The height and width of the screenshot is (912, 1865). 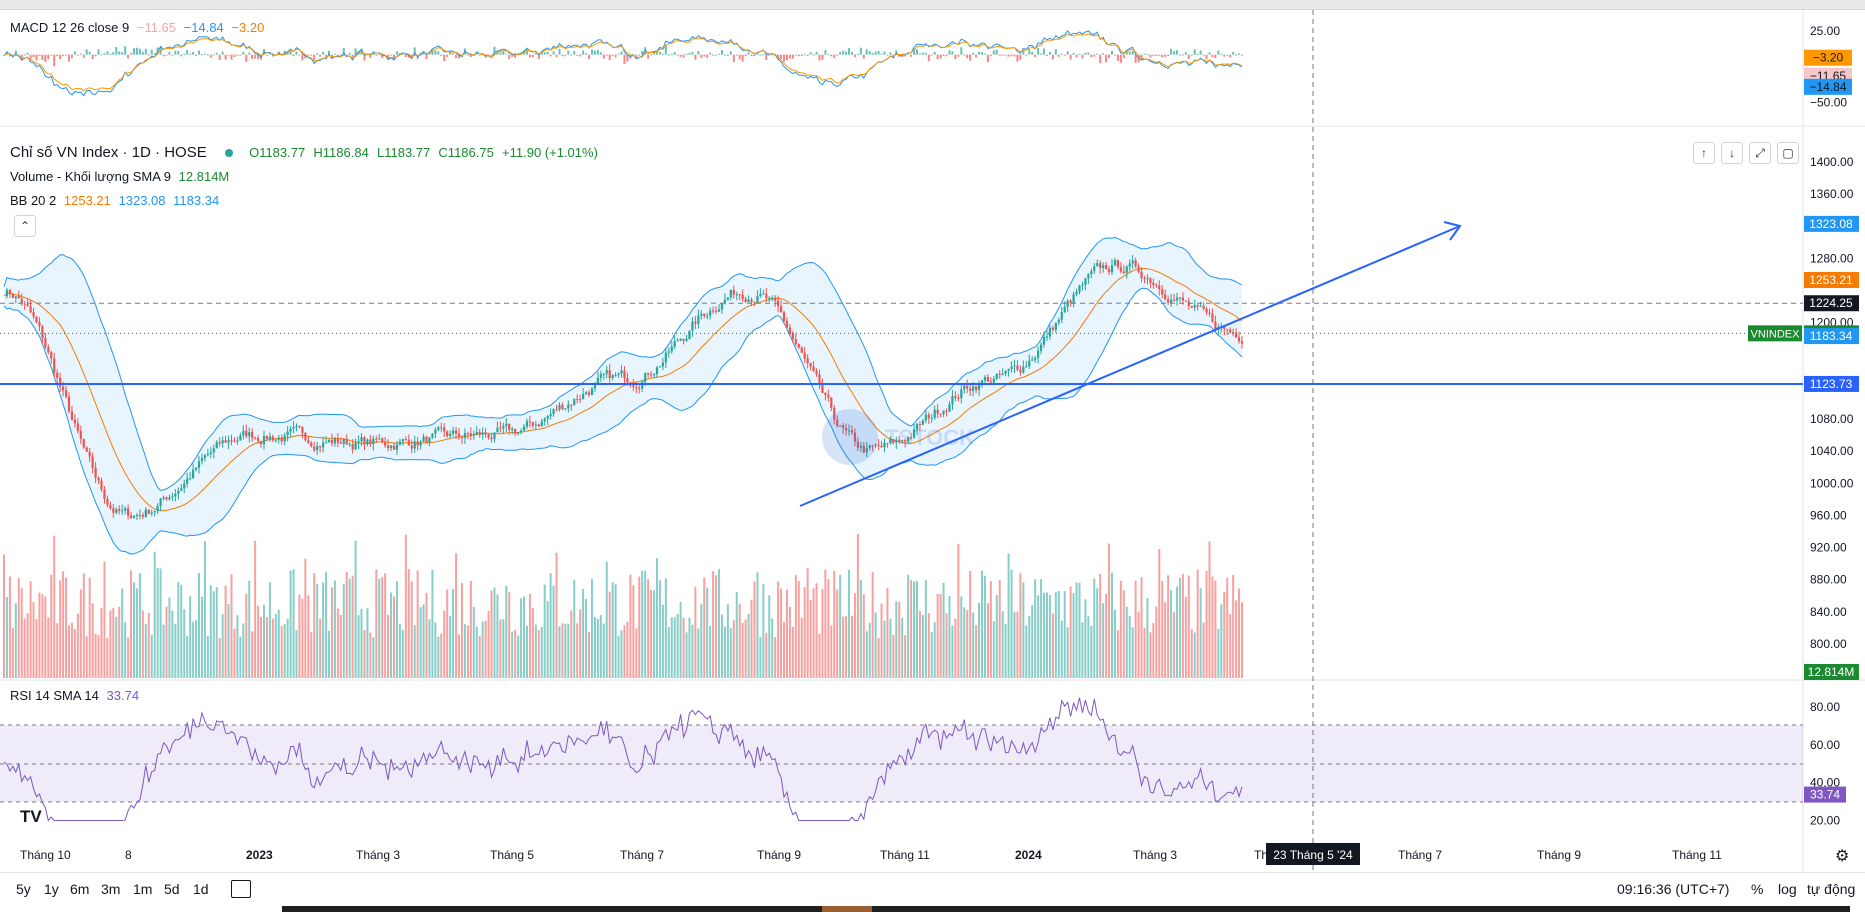 I want to click on timeframe-5d: 5d, so click(x=172, y=889).